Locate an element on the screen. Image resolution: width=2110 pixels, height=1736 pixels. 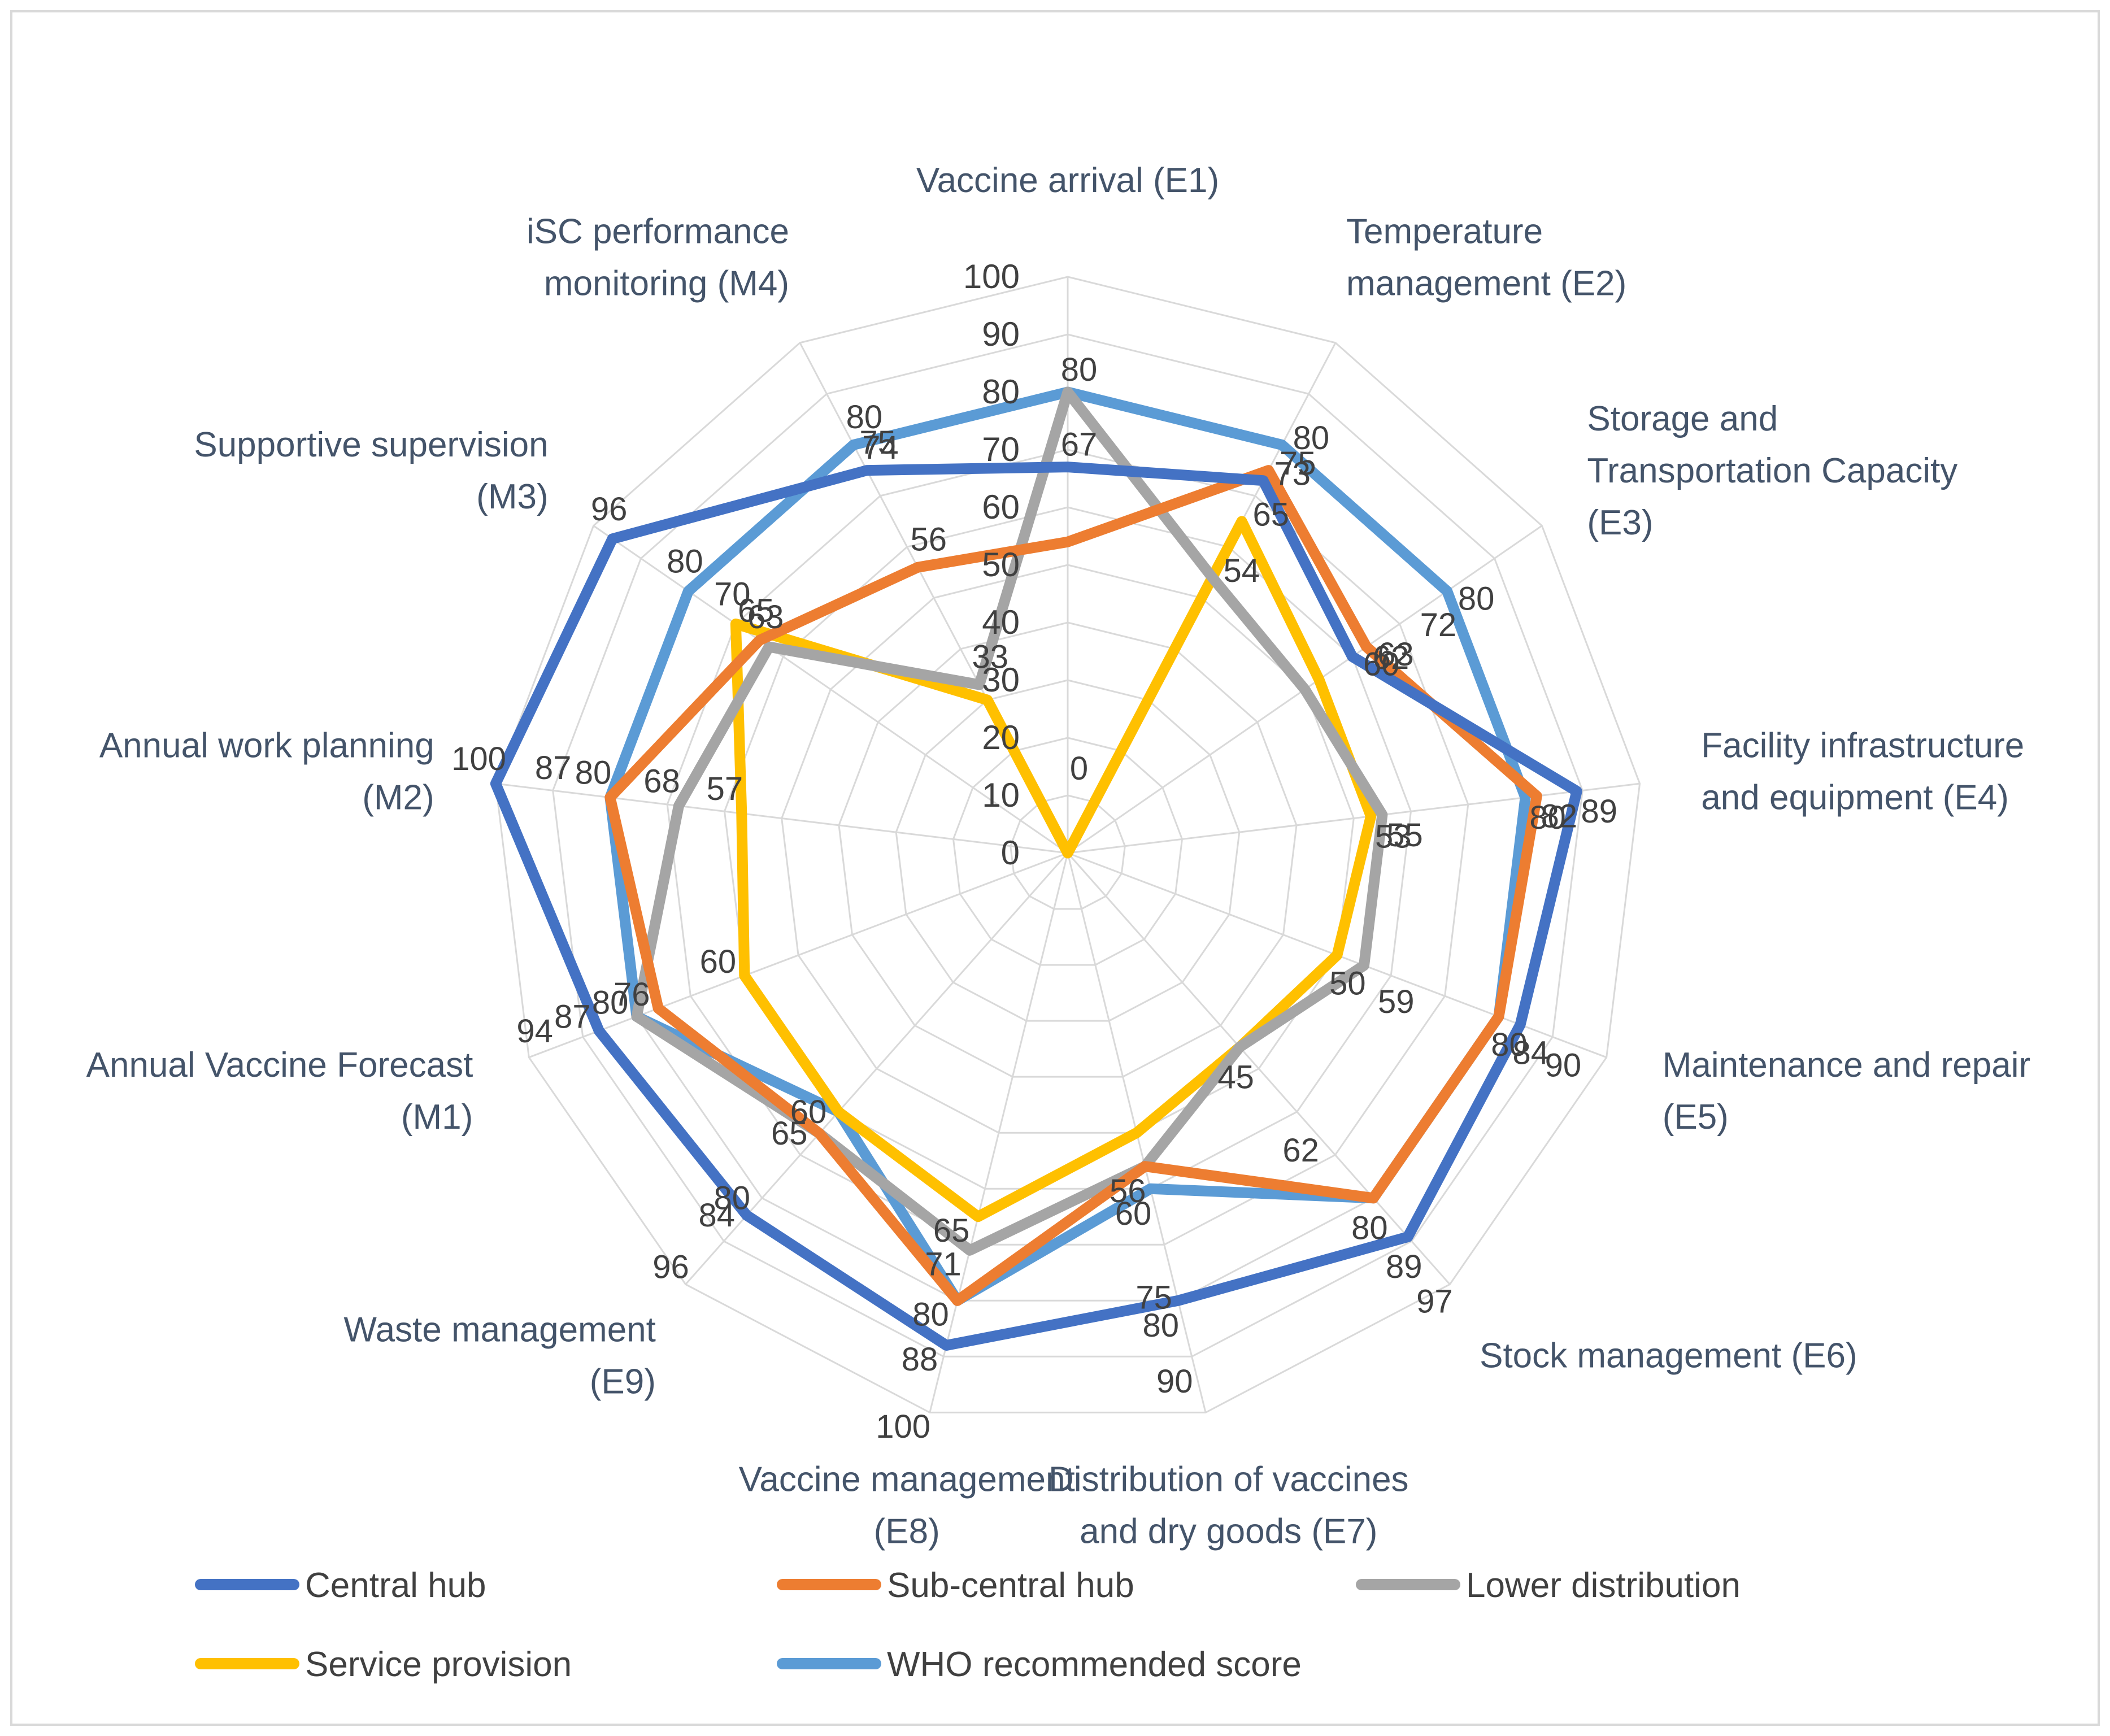
axis-label-stock-management-e6: Stock management (E6) is located at coordinates (1668, 1357).